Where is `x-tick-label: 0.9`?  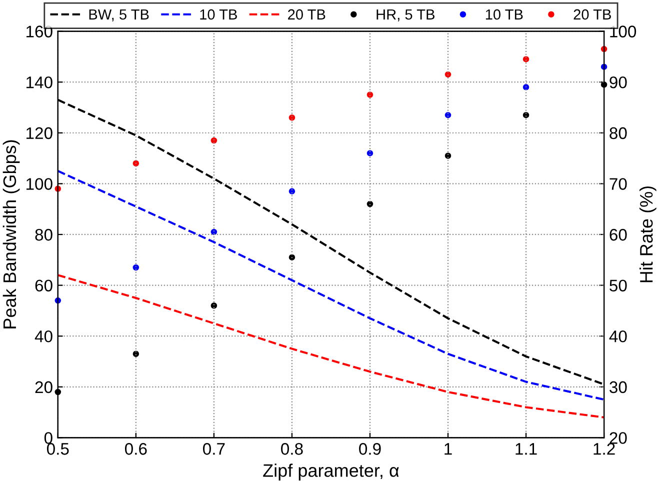
x-tick-label: 0.9 is located at coordinates (370, 449).